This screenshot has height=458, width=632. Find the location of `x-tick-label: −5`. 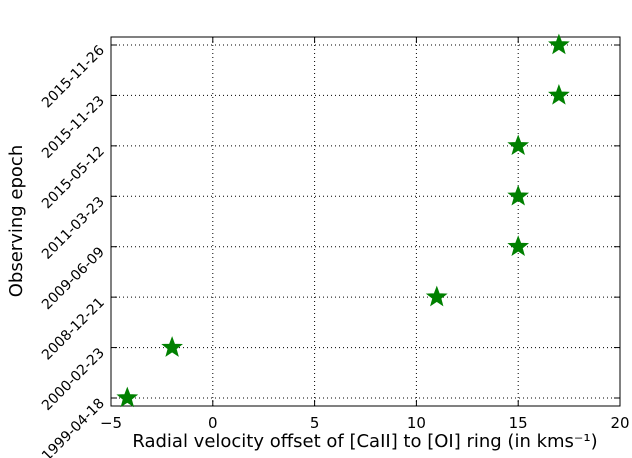

x-tick-label: −5 is located at coordinates (111, 423).